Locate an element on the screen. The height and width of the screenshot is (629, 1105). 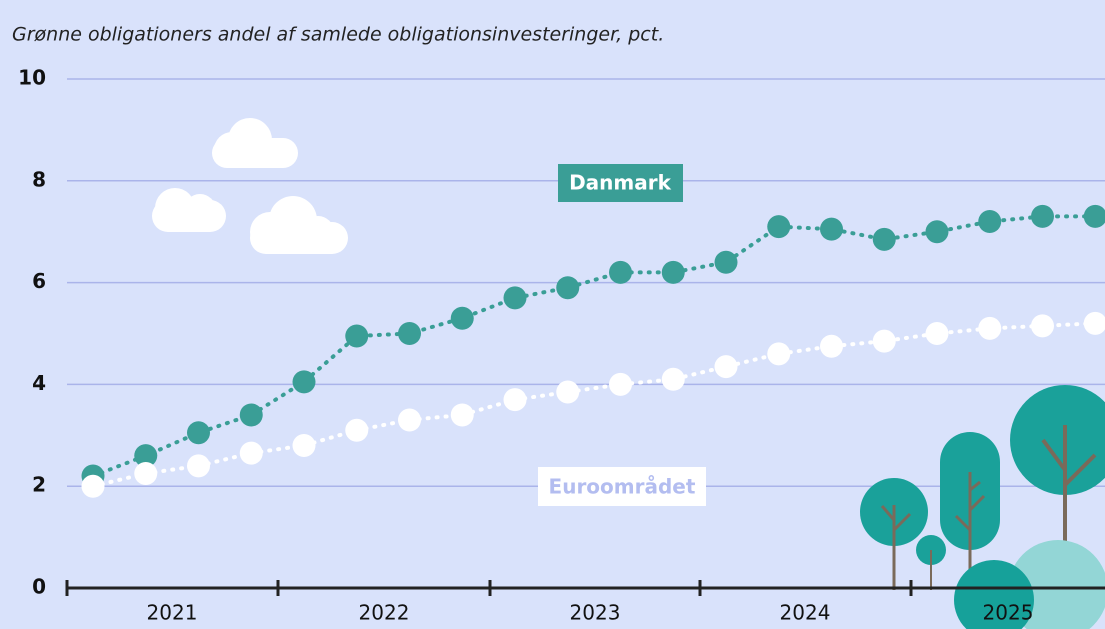
legend-label: Euroområdet is located at coordinates (622, 487).